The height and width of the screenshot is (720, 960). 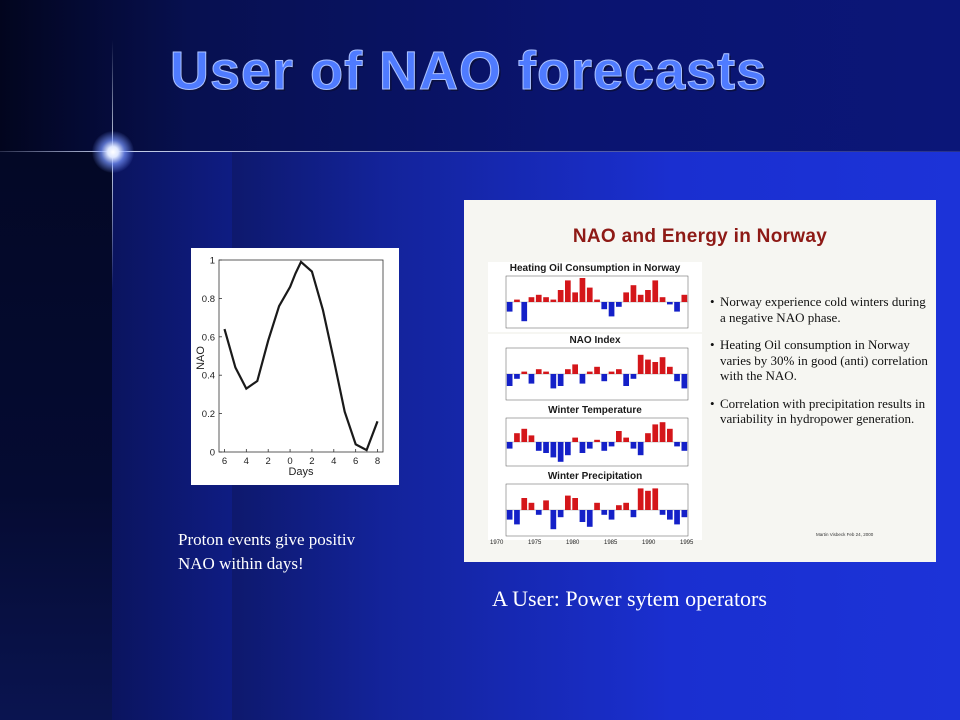 What do you see at coordinates (573, 543) in the screenshot?
I see `year-tick: 1980` at bounding box center [573, 543].